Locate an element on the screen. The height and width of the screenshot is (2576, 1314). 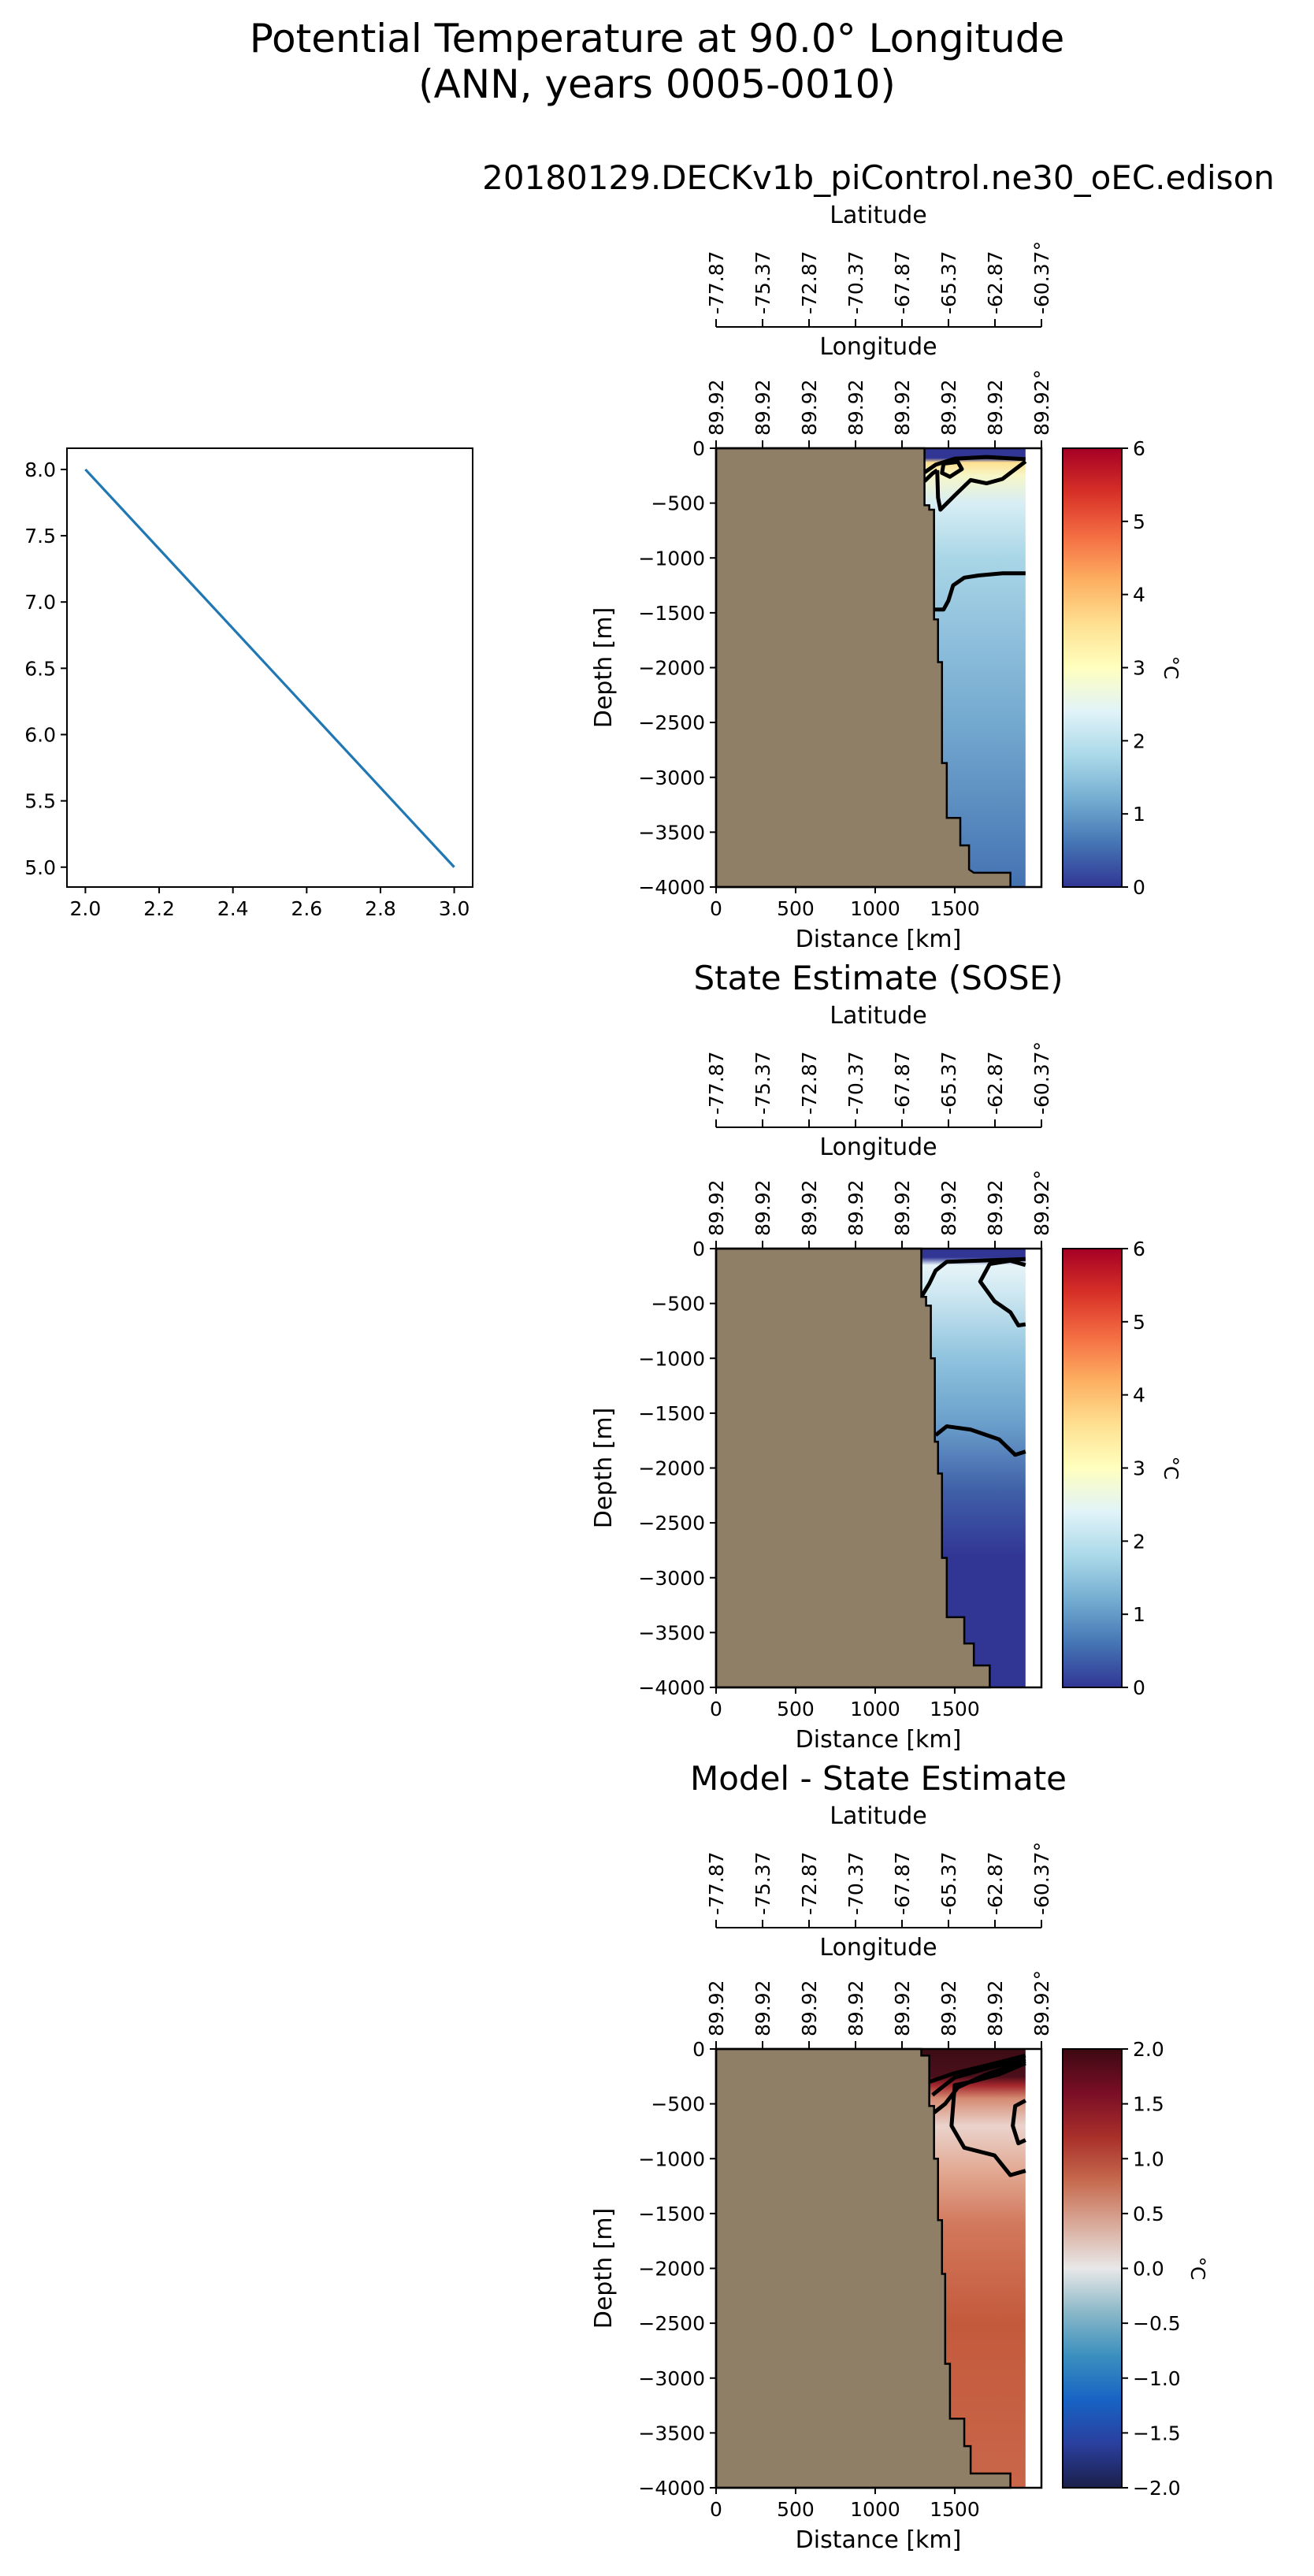
y-tick-label: 5.0 is located at coordinates (40, 867).